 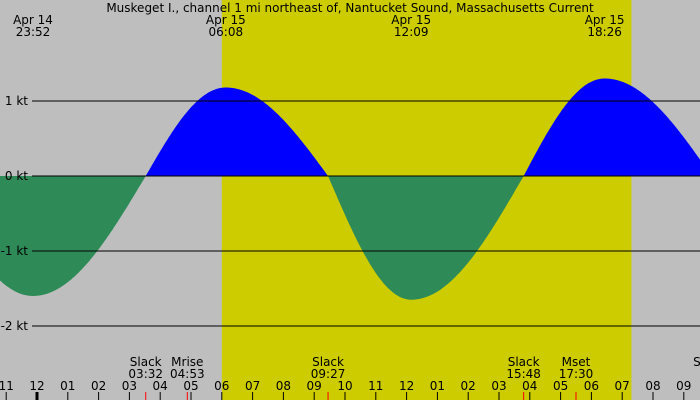 What do you see at coordinates (15, 251) in the screenshot?
I see `y-tick-label: -1 kt` at bounding box center [15, 251].